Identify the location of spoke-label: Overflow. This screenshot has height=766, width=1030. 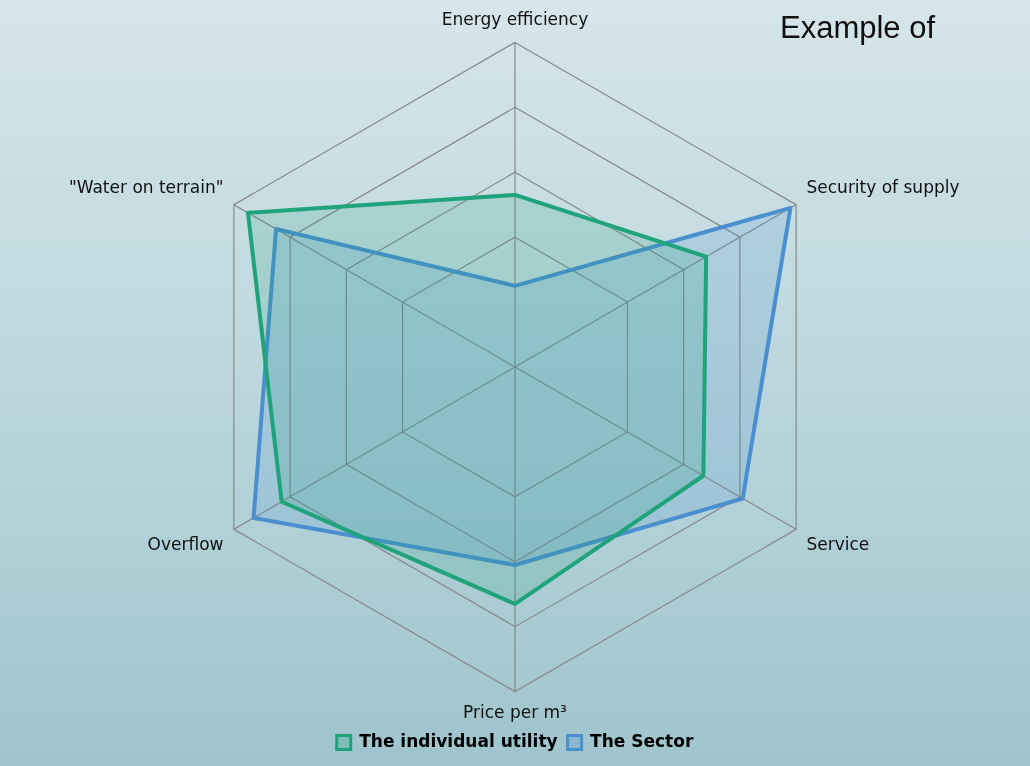
(185, 543).